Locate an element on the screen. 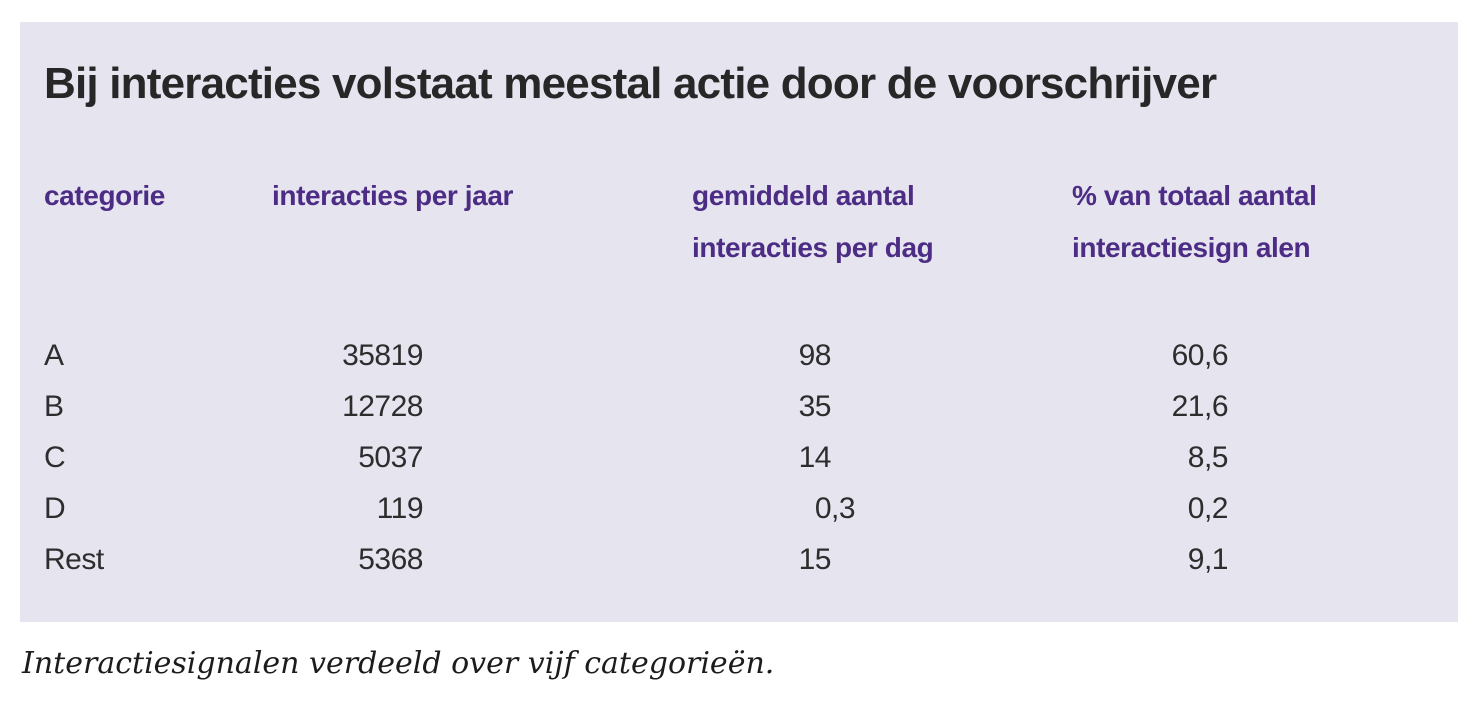 The width and height of the screenshot is (1478, 710). table-row: C 5037 14 8,5 is located at coordinates (739, 457).